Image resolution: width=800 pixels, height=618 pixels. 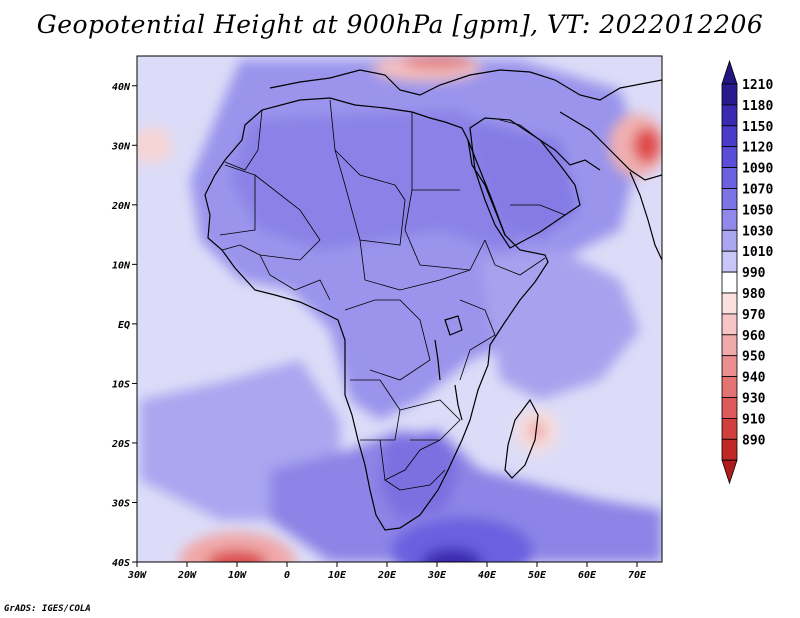 What do you see at coordinates (757, 169) in the screenshot?
I see `colorbar-label: 1090` at bounding box center [757, 169].